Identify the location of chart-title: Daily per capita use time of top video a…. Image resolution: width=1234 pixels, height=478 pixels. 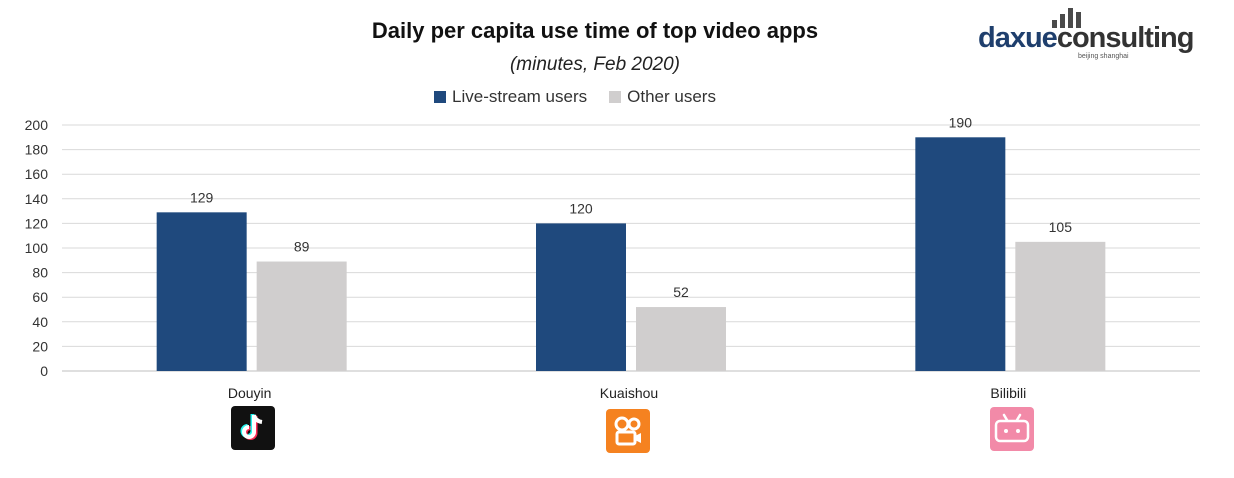
(595, 30).